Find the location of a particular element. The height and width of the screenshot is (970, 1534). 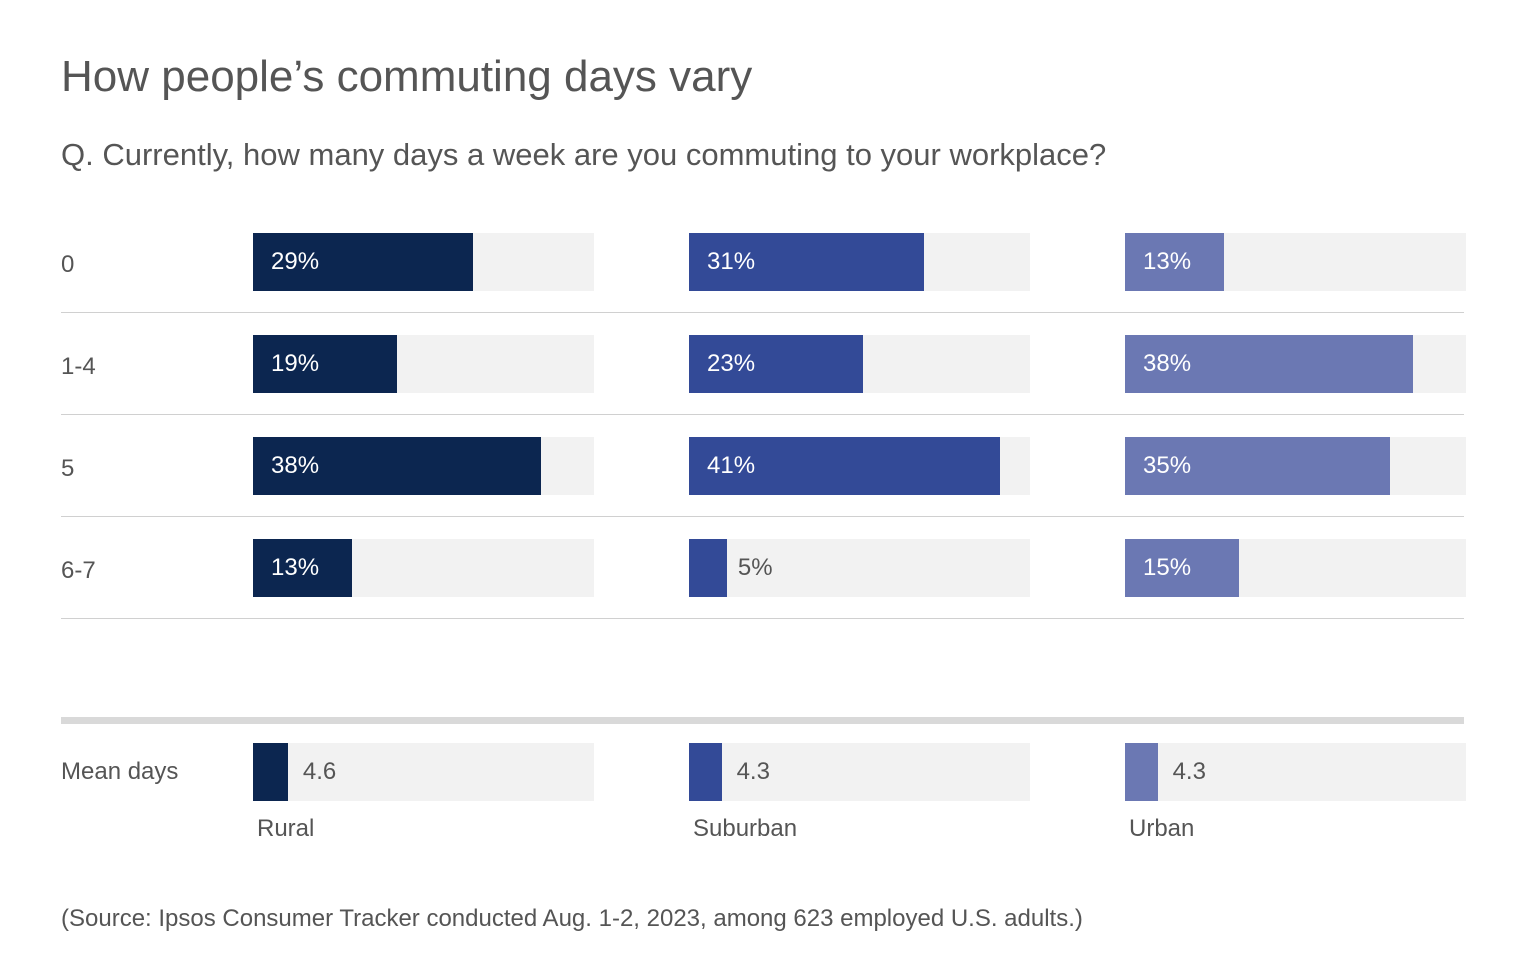

mean-track: 4.6 is located at coordinates (423, 772).